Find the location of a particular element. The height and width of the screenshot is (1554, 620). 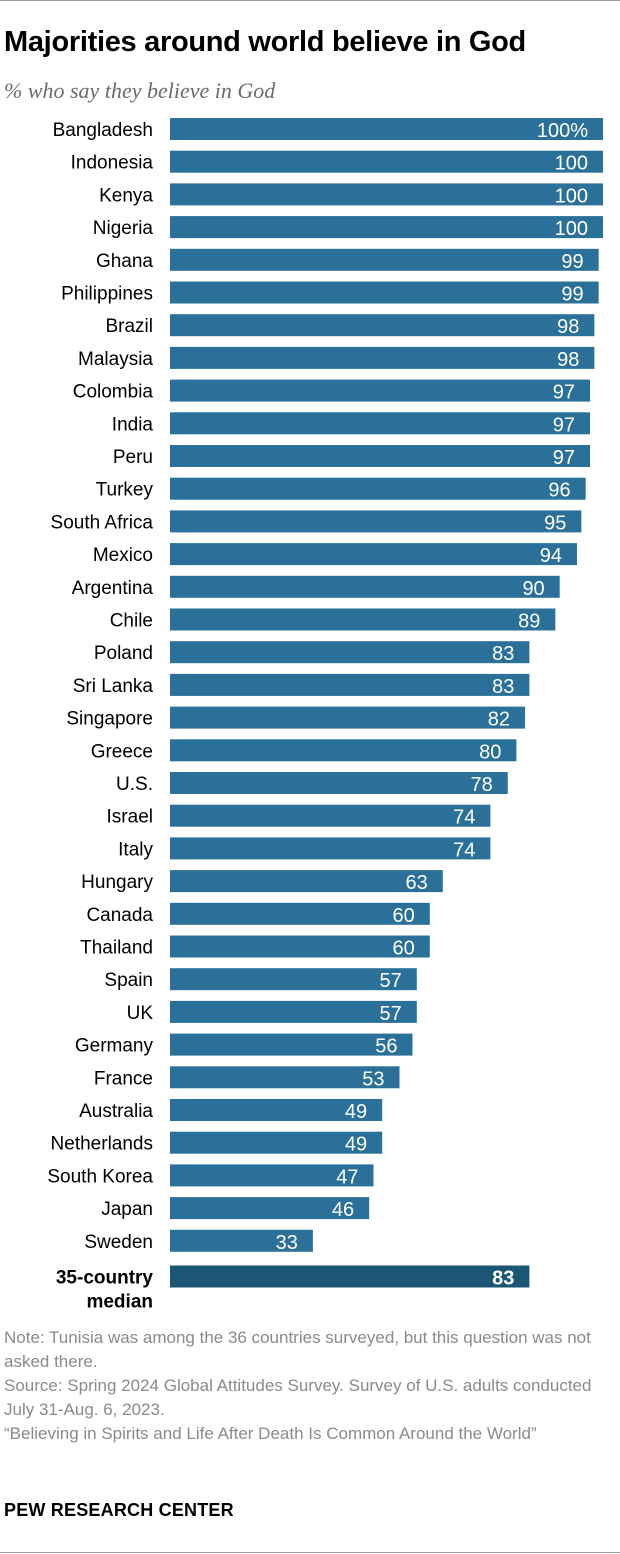

value-label-singapore: 82 is located at coordinates (499, 720).